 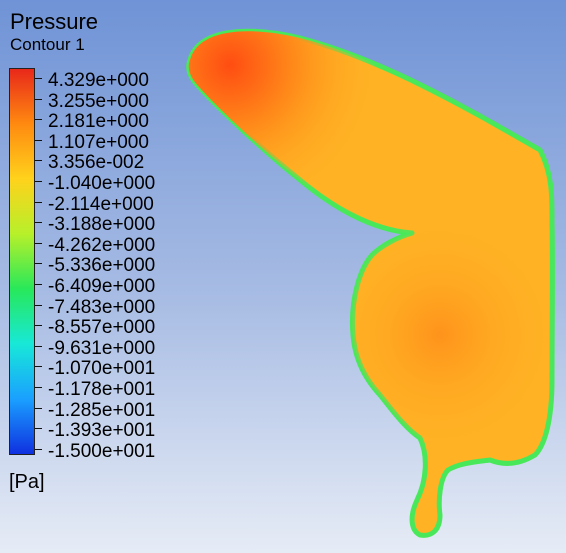 What do you see at coordinates (27, 482) in the screenshot?
I see `legend-units: [Pa]` at bounding box center [27, 482].